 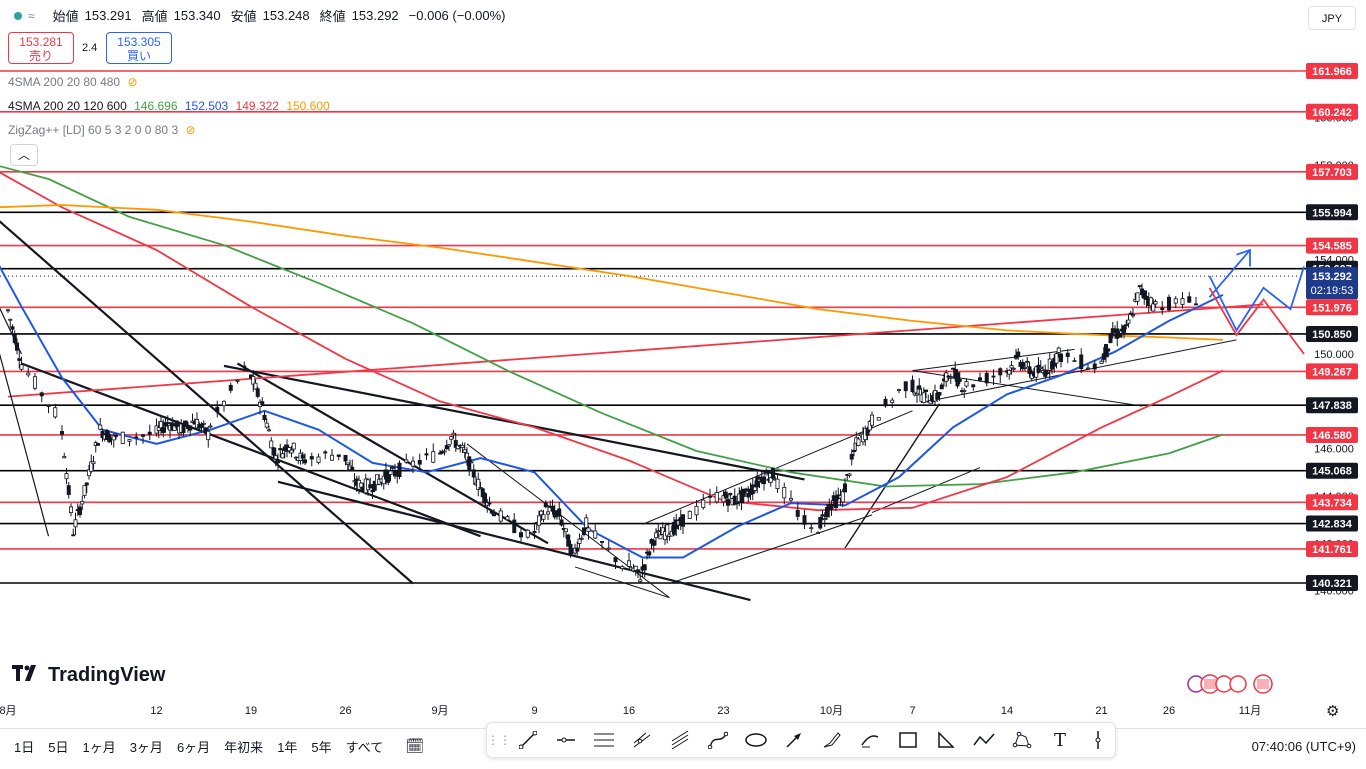 I want to click on timeframe-1d: 1日, so click(x=24, y=747).